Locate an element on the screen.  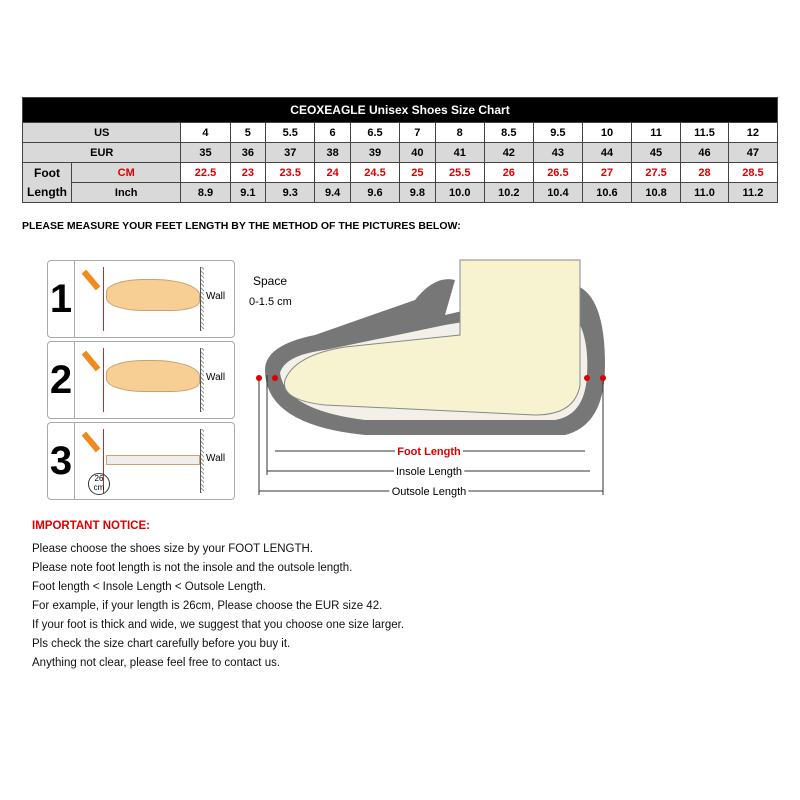
size-cell: 39 is located at coordinates (375, 152).